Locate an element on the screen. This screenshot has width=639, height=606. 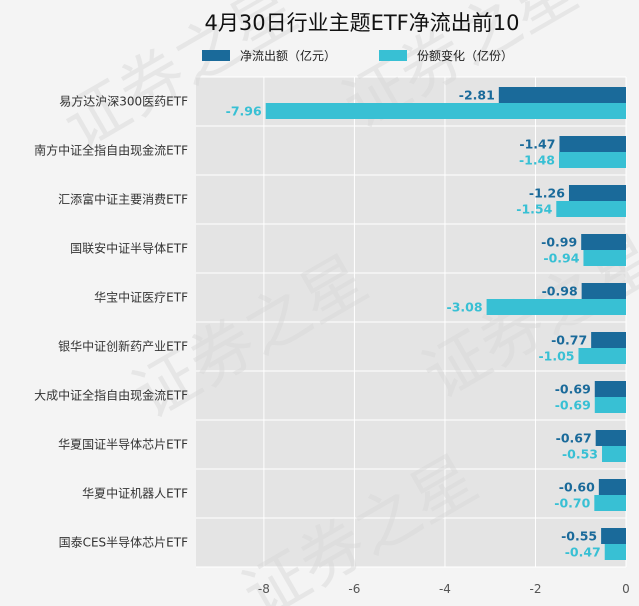
x-tick-label: -8 is located at coordinates (264, 589).